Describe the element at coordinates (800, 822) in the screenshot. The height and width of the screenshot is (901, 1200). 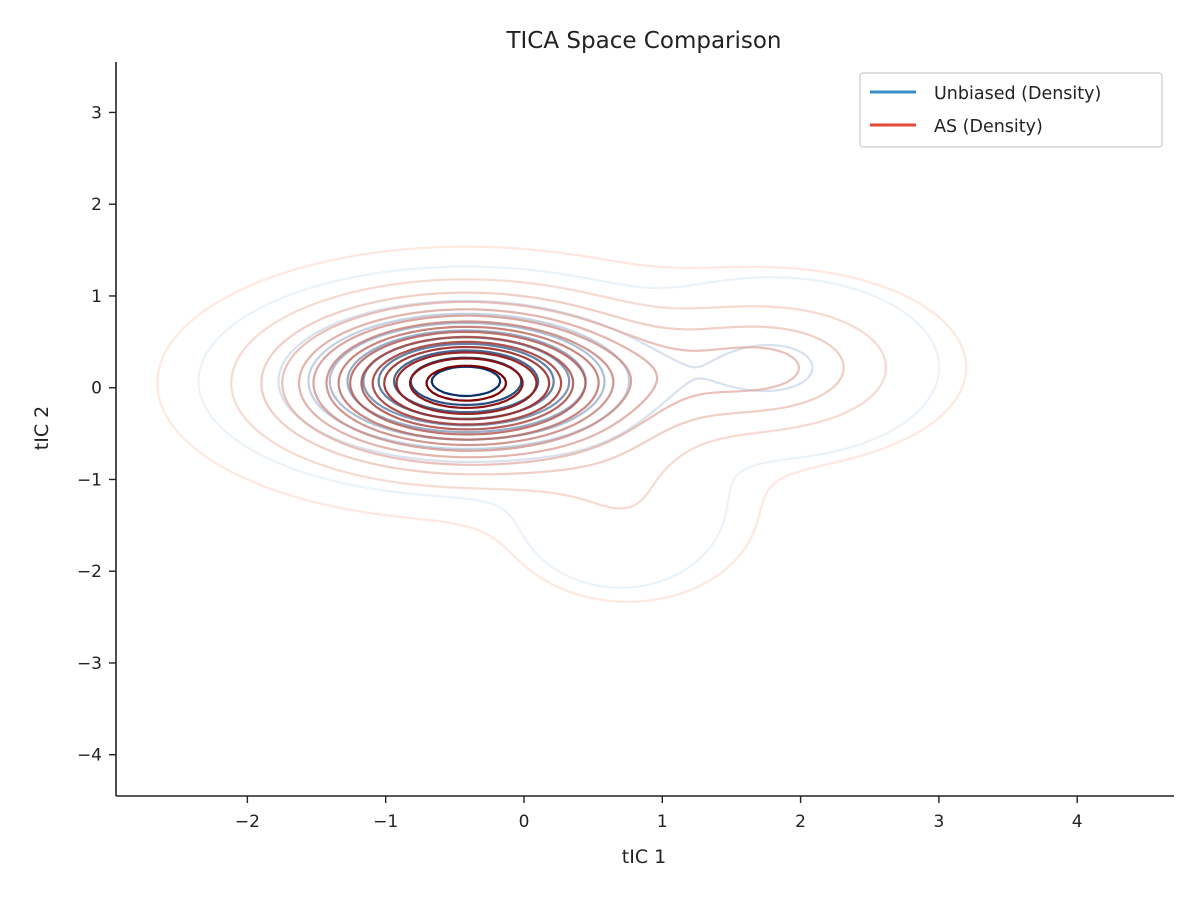
I see `x-tick-label: 2` at that location.